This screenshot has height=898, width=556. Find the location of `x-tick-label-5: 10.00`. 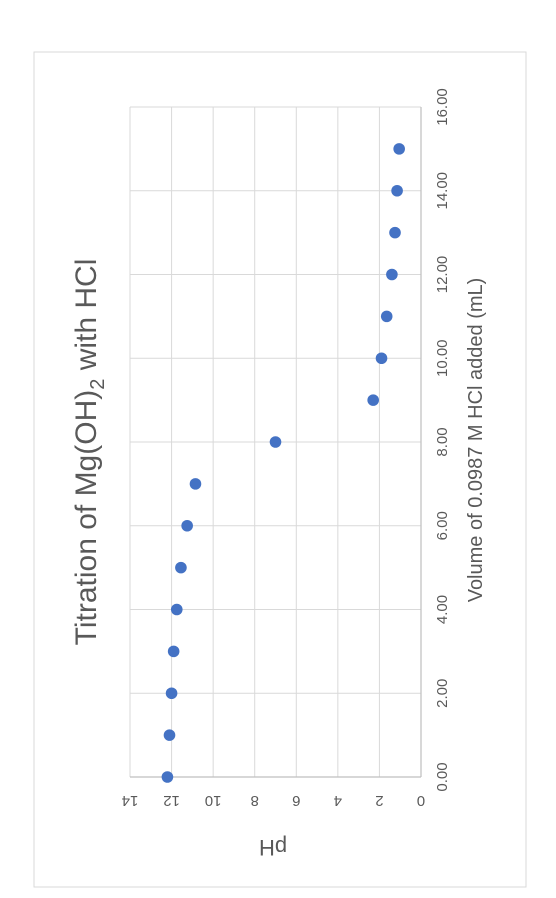

x-tick-label-5: 10.00 is located at coordinates (442, 358).